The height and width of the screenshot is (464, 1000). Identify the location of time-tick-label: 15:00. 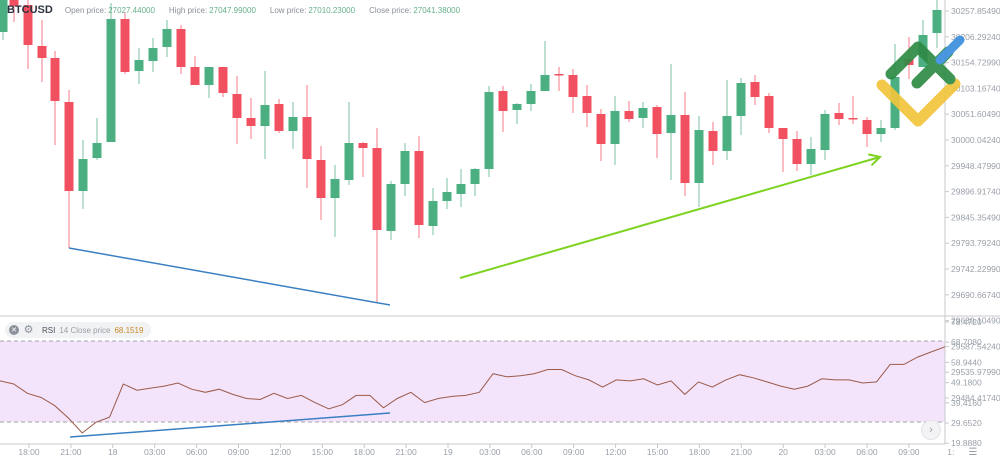
(323, 452).